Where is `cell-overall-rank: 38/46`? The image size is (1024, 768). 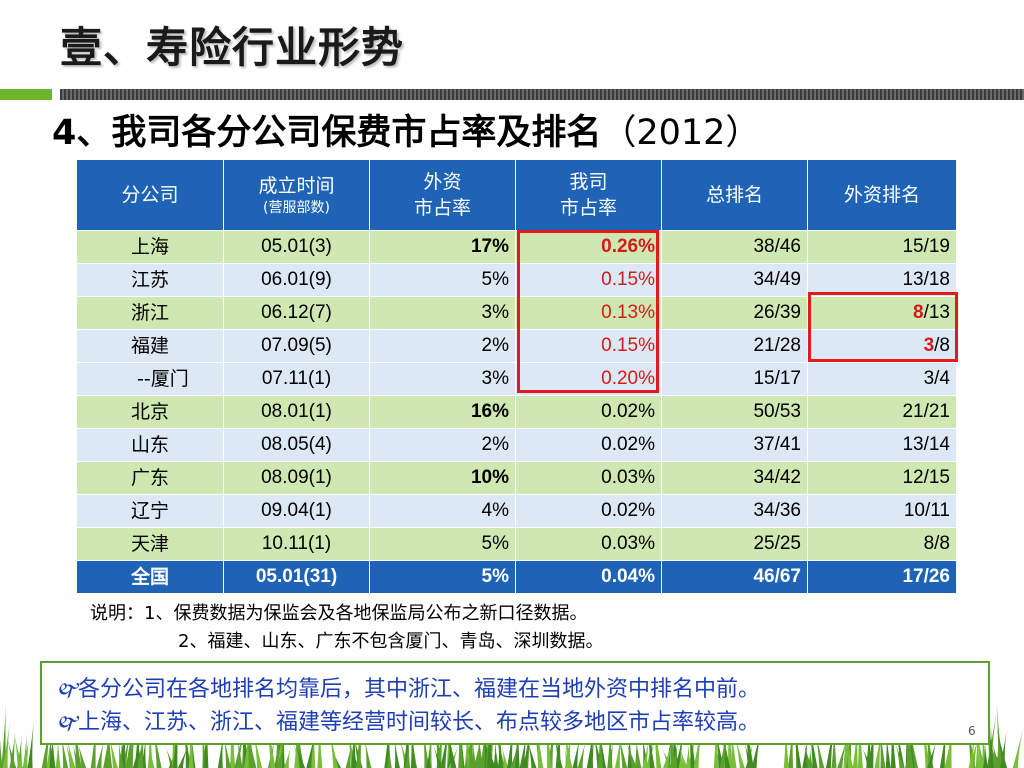 cell-overall-rank: 38/46 is located at coordinates (734, 247).